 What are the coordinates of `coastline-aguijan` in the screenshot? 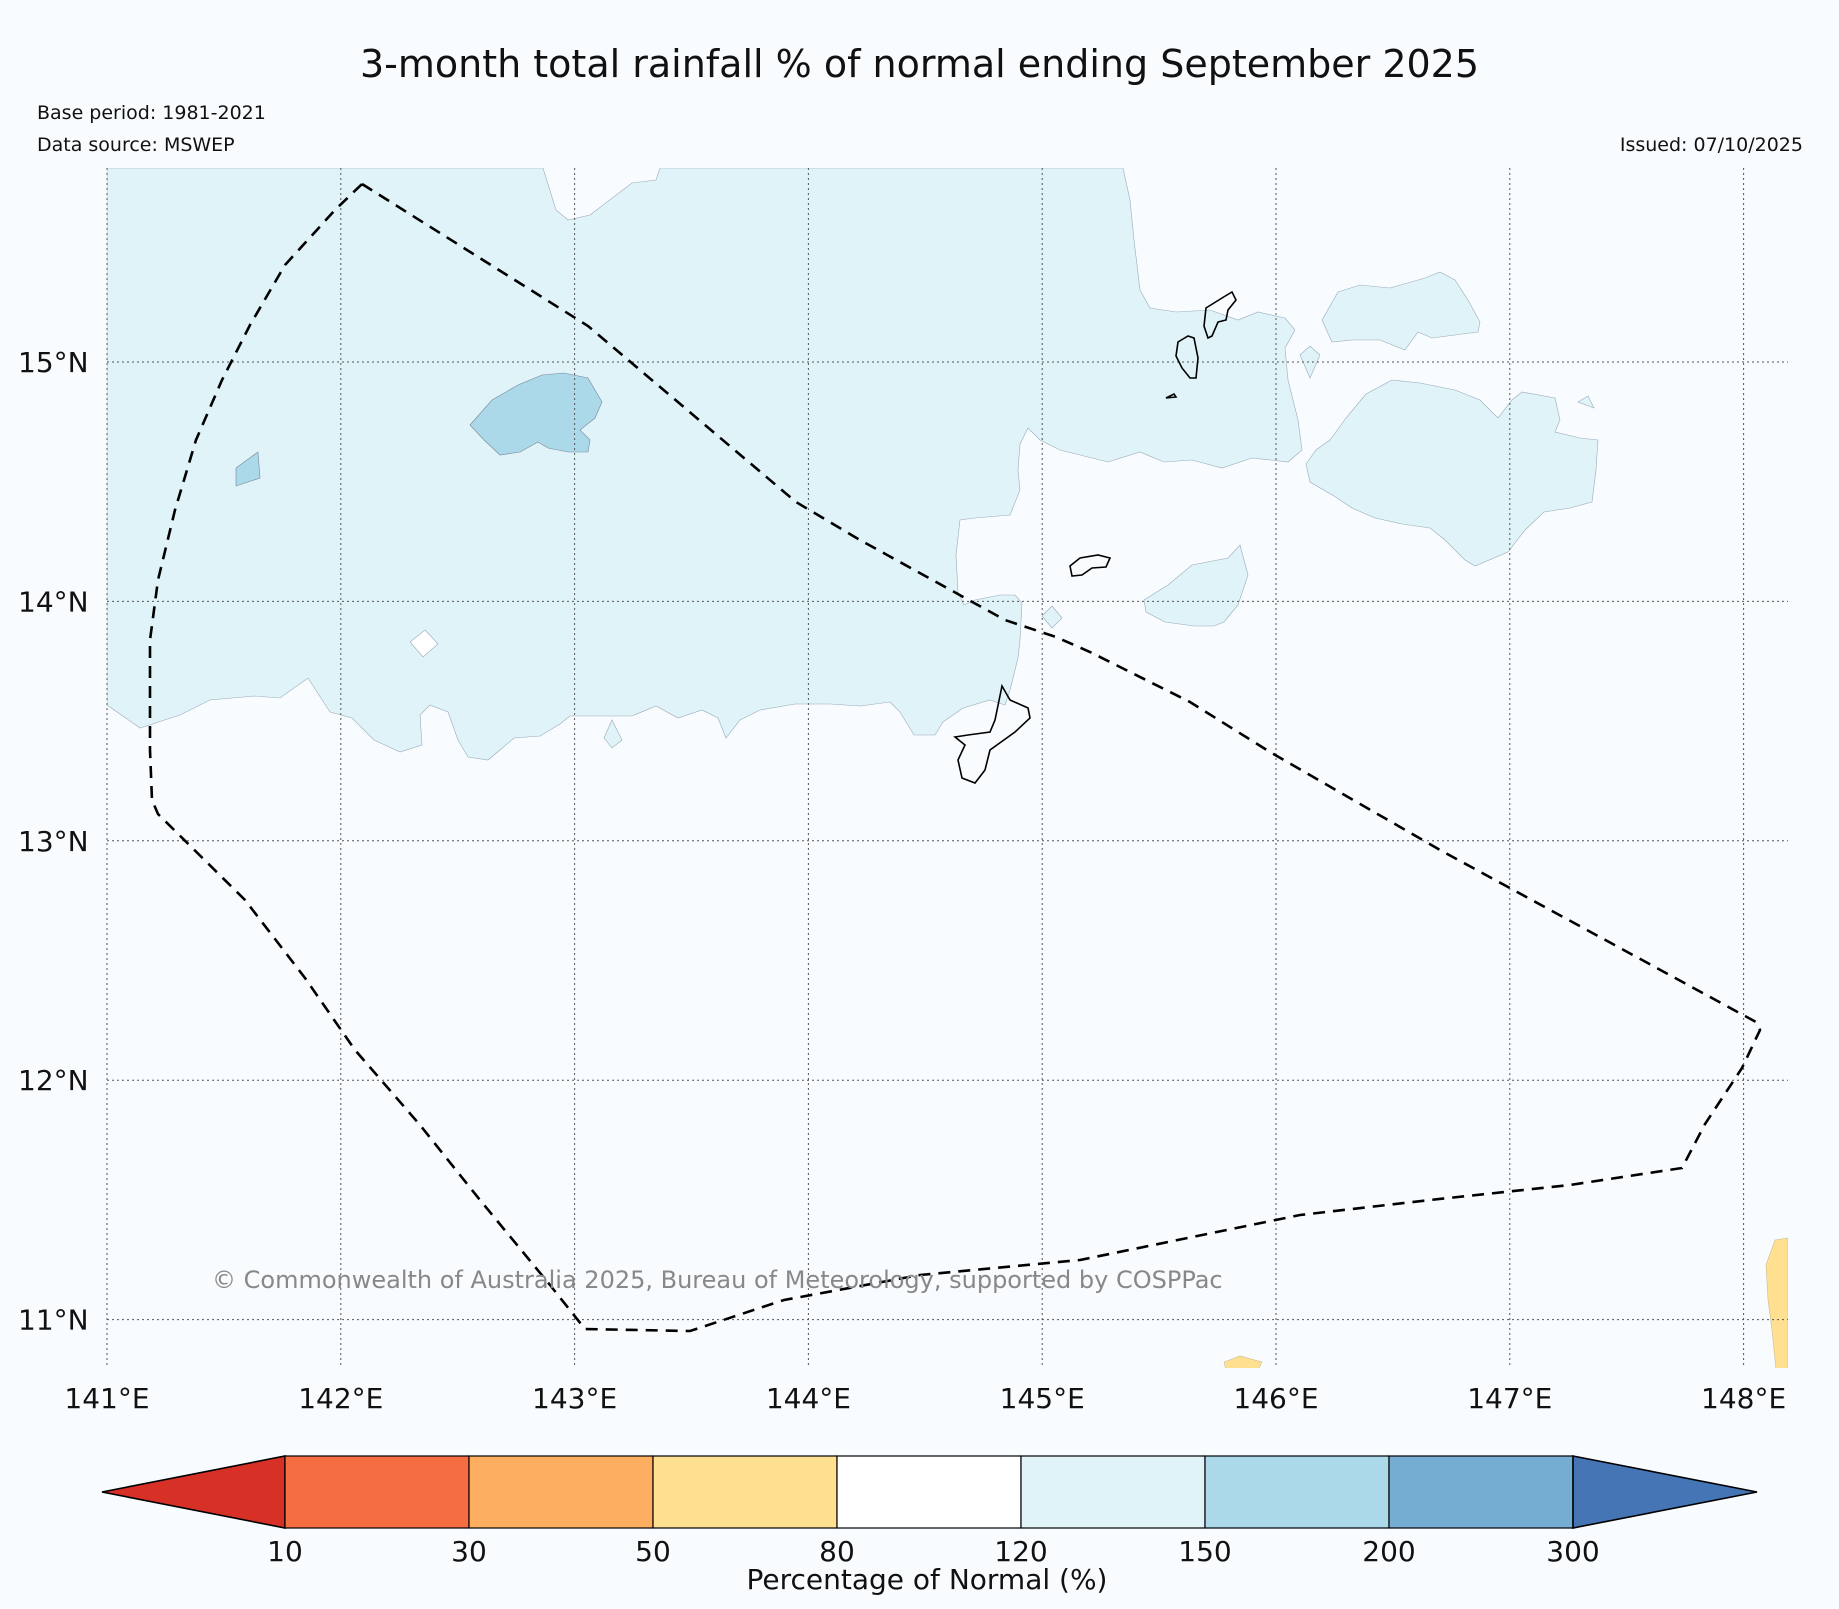 It's located at (1171, 395).